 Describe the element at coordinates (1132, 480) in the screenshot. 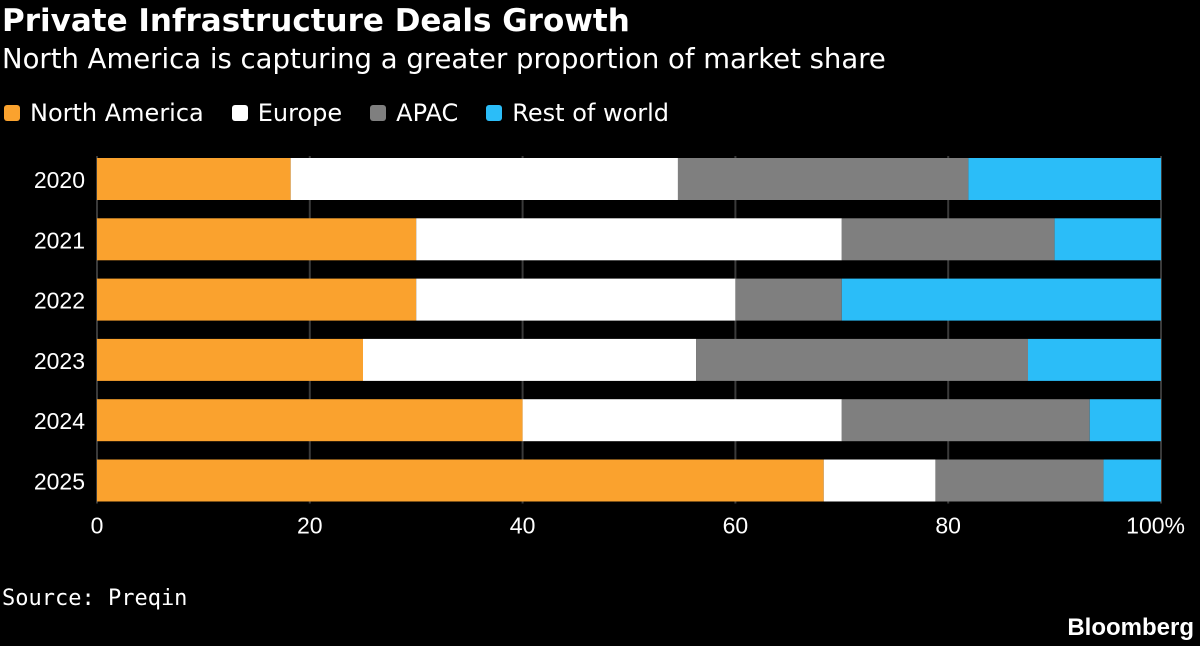

I see `bar-rest-of-world-2025` at that location.